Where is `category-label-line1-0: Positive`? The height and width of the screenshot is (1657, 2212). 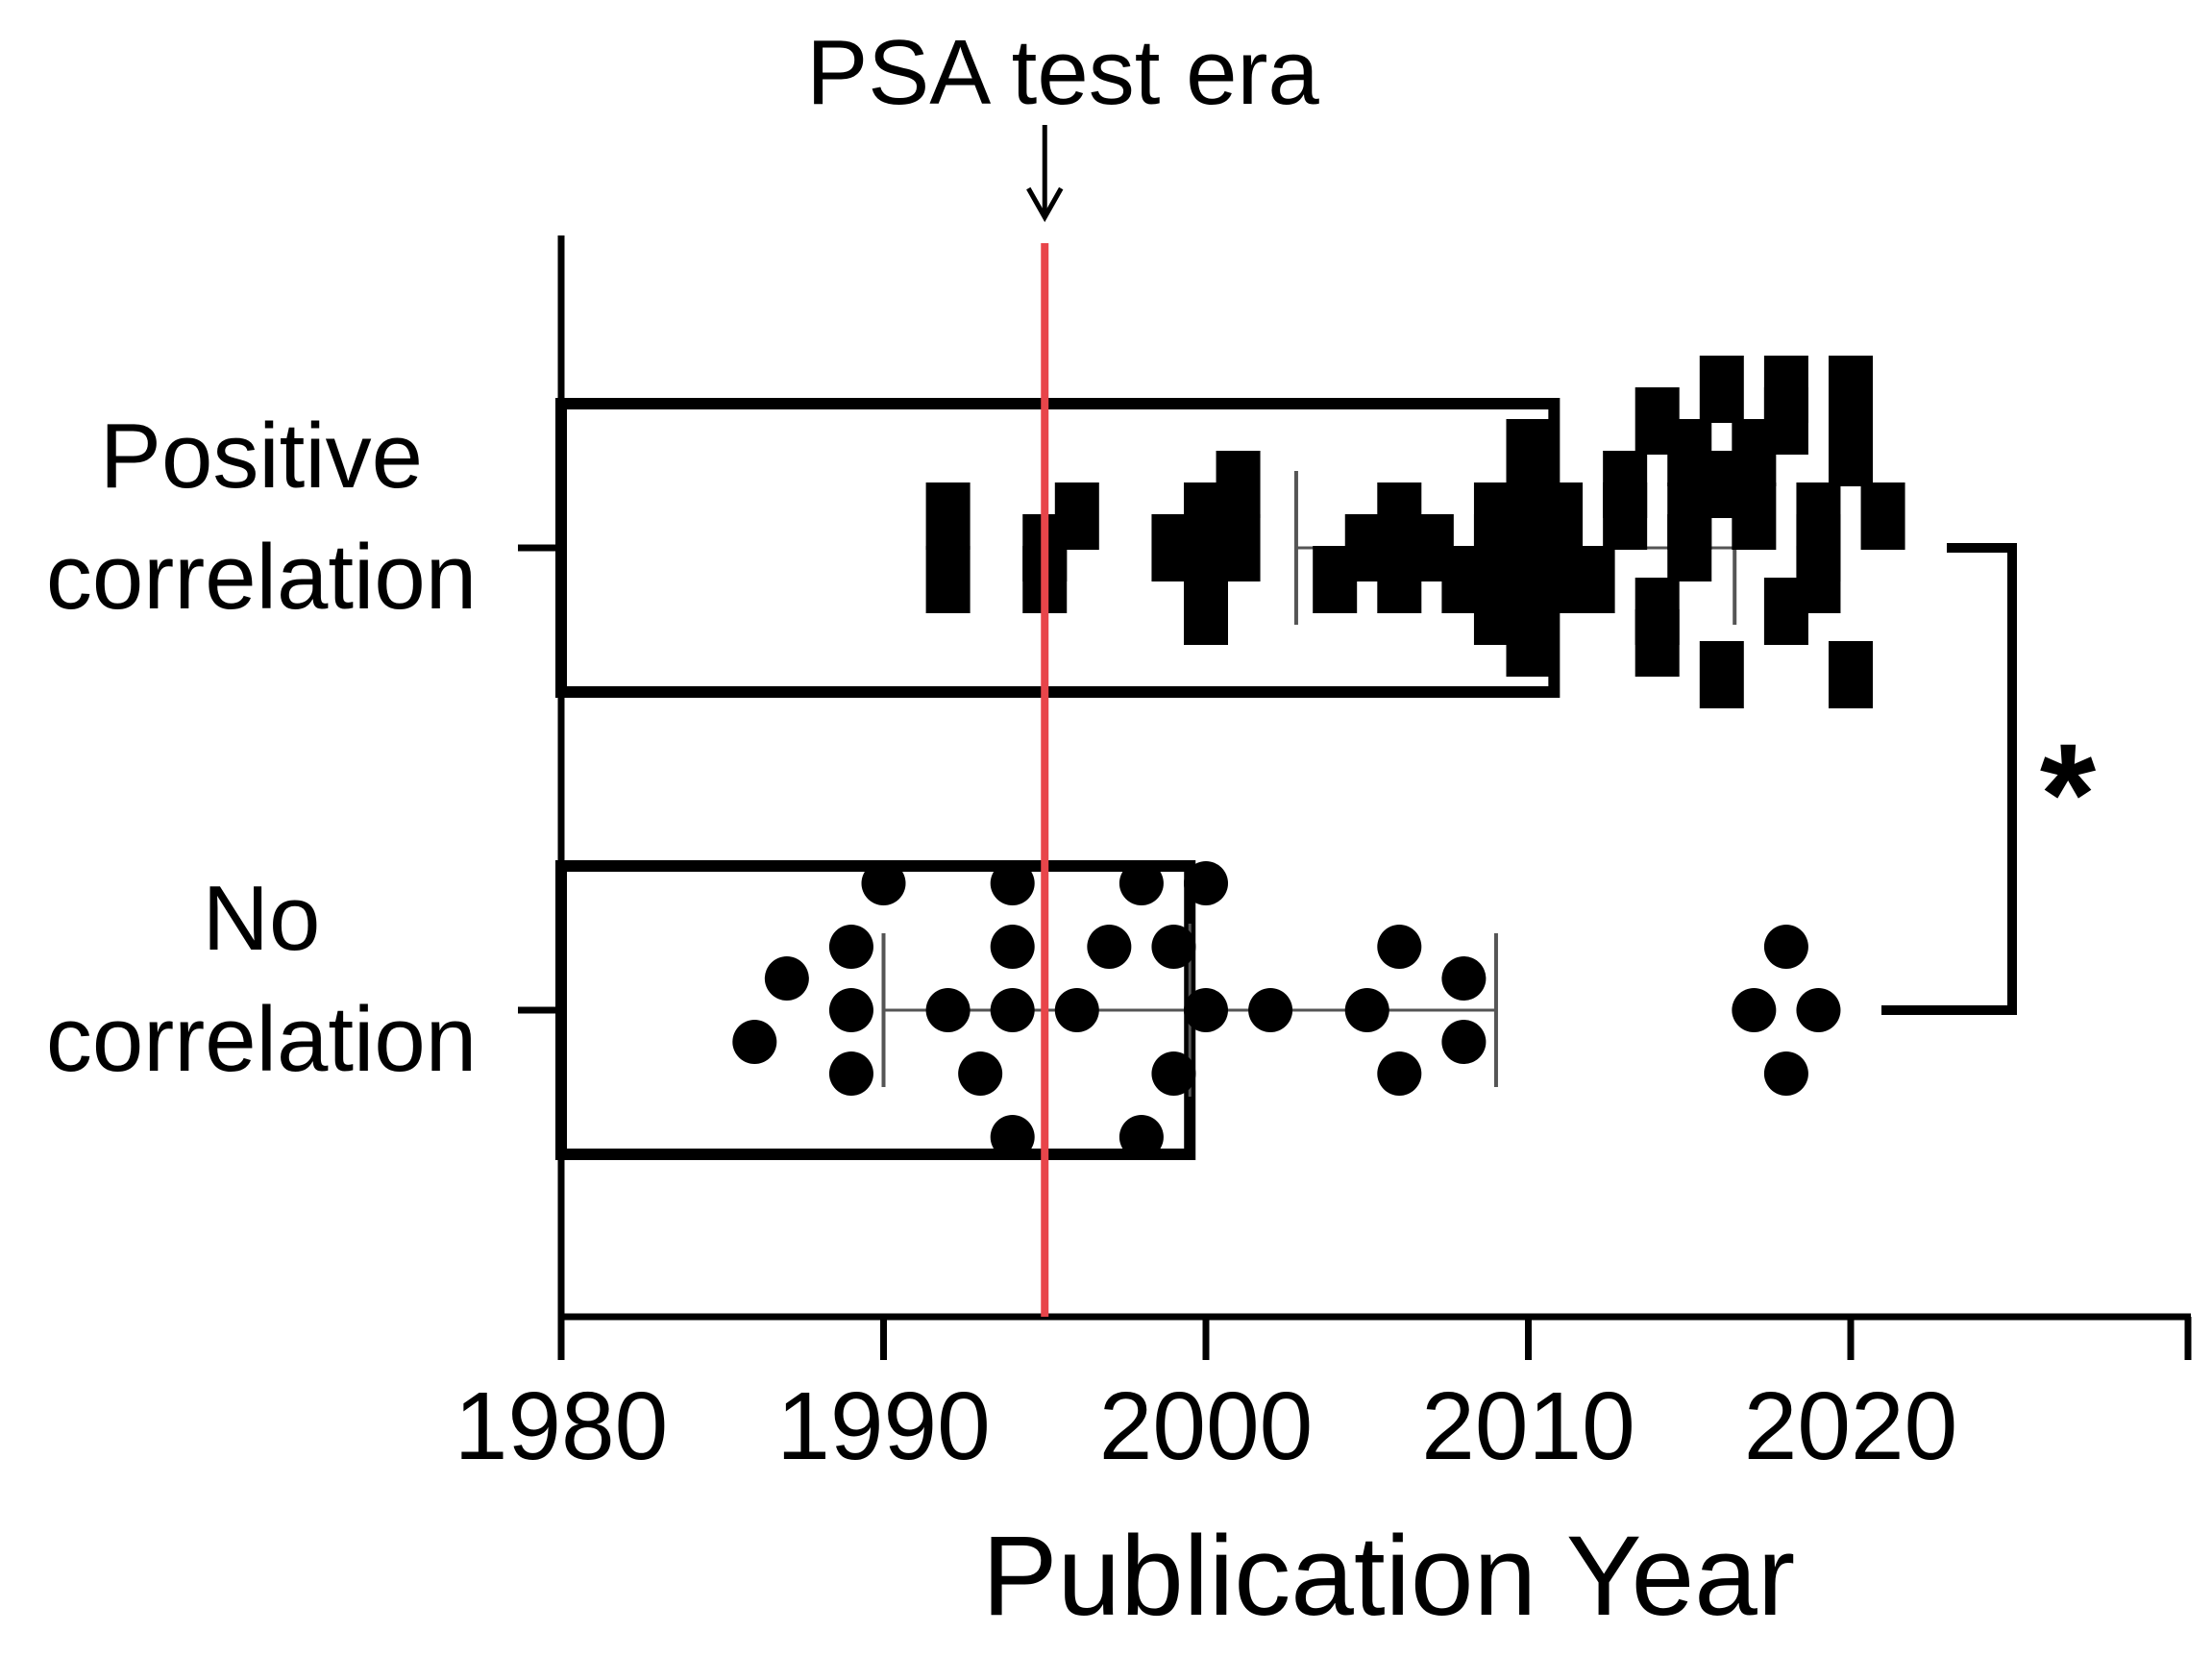
category-label-line1-0: Positive is located at coordinates (261, 456).